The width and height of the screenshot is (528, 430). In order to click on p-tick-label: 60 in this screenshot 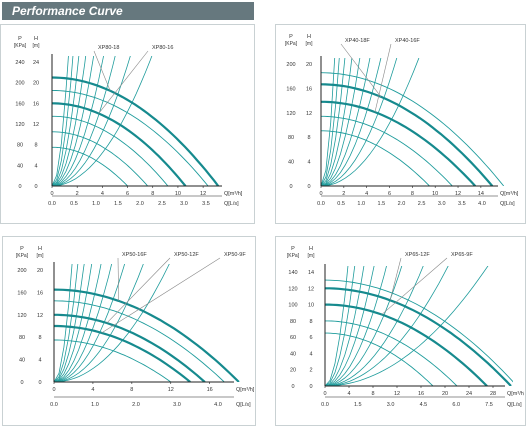, I will do `click(293, 338)`.